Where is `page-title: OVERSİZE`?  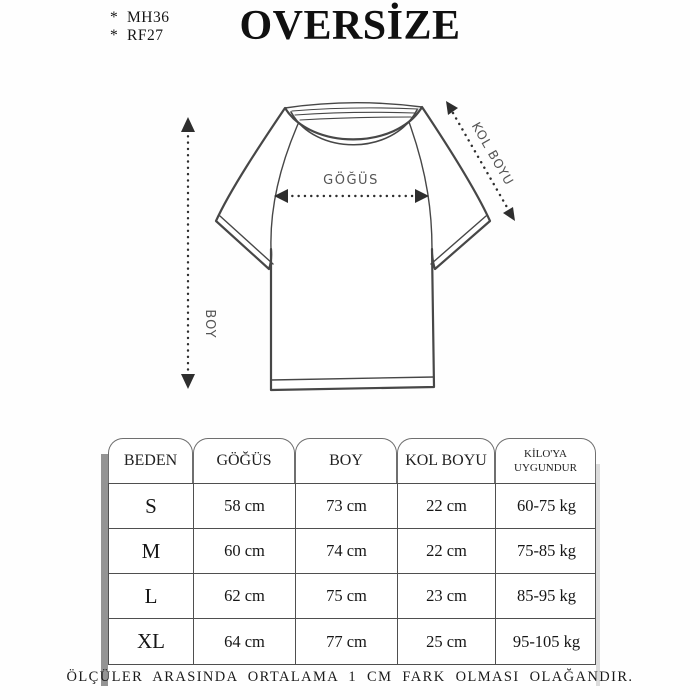
page-title: OVERSİZE is located at coordinates (350, 26).